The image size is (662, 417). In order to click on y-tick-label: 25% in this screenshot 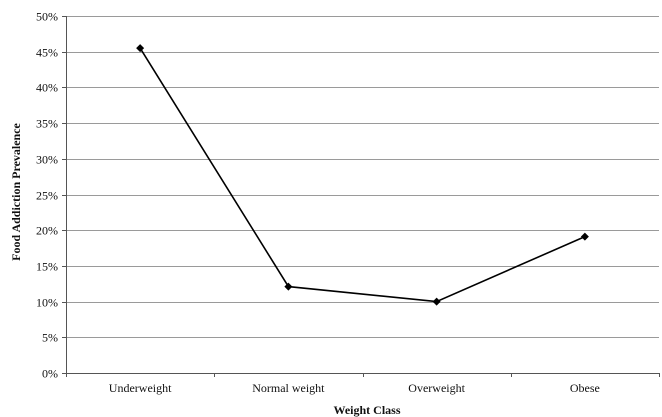, I will do `click(47, 196)`.